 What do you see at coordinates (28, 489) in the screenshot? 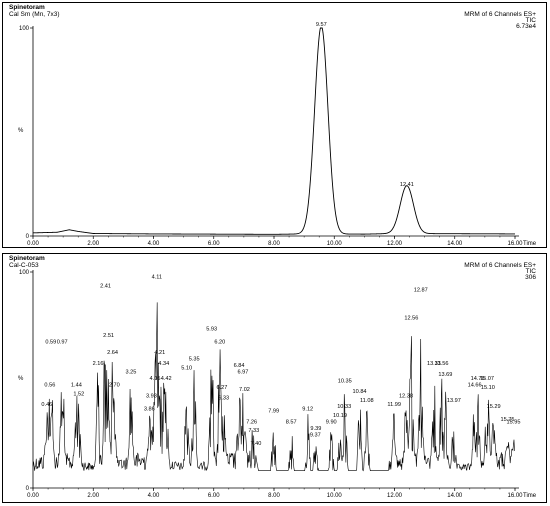
I see `bottom-y-tick-label: 0` at bounding box center [28, 489].